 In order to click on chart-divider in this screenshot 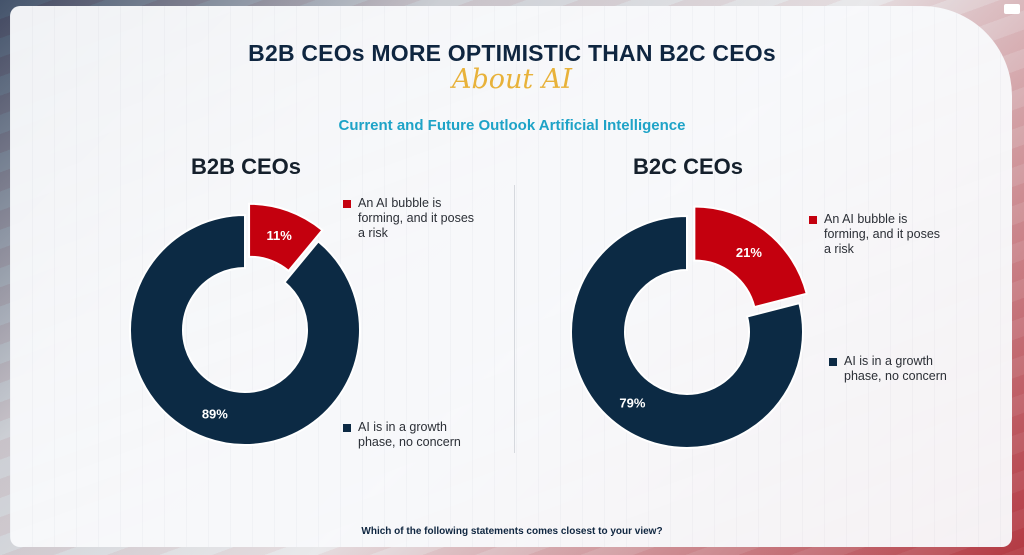, I will do `click(514, 319)`.